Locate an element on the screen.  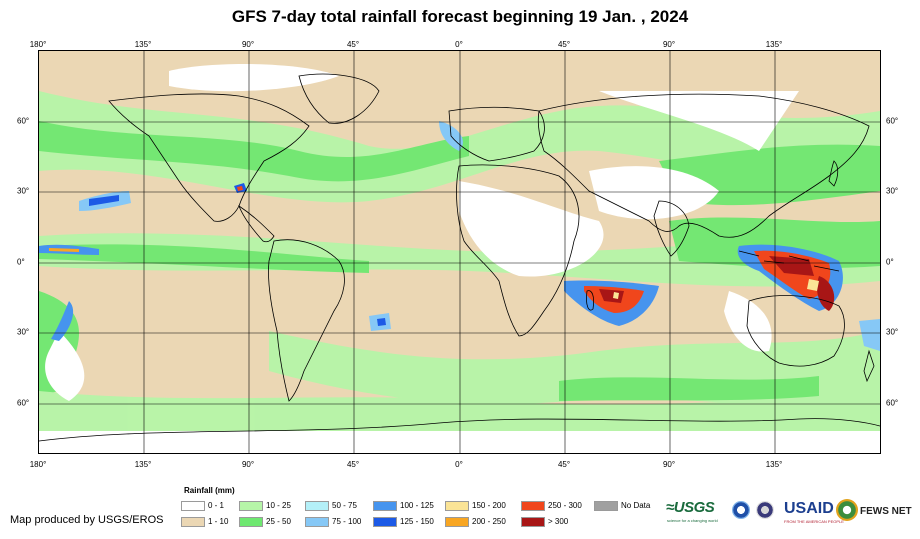
legend-item: 250 - 300 is located at coordinates (551, 505).